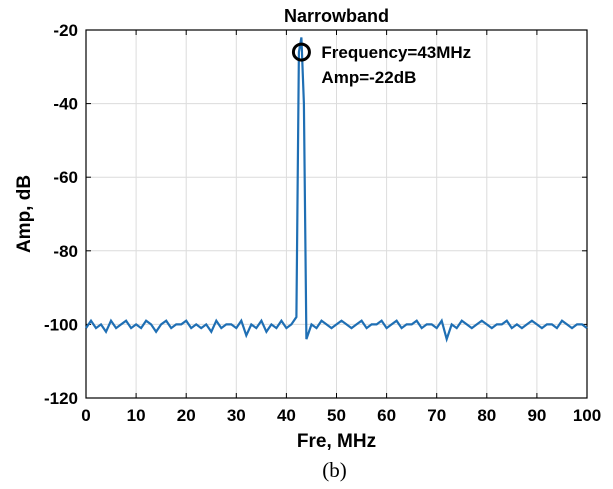  What do you see at coordinates (336, 441) in the screenshot?
I see `x-axis-label: Fre, MHz` at bounding box center [336, 441].